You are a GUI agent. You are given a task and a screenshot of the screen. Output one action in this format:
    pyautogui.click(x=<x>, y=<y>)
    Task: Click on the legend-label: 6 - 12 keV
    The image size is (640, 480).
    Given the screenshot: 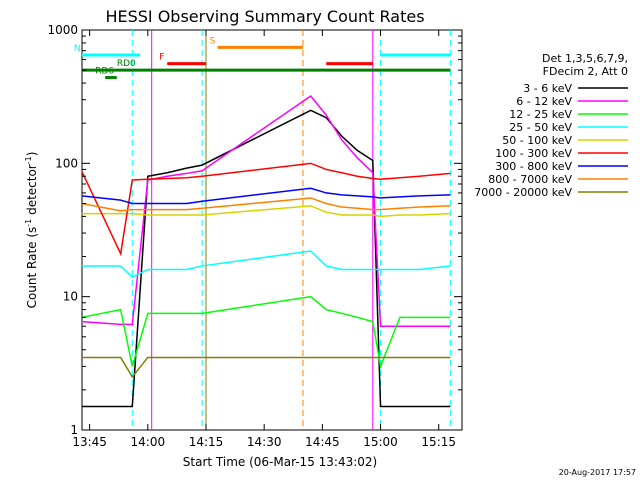 What is the action you would take?
    pyautogui.click(x=544, y=101)
    